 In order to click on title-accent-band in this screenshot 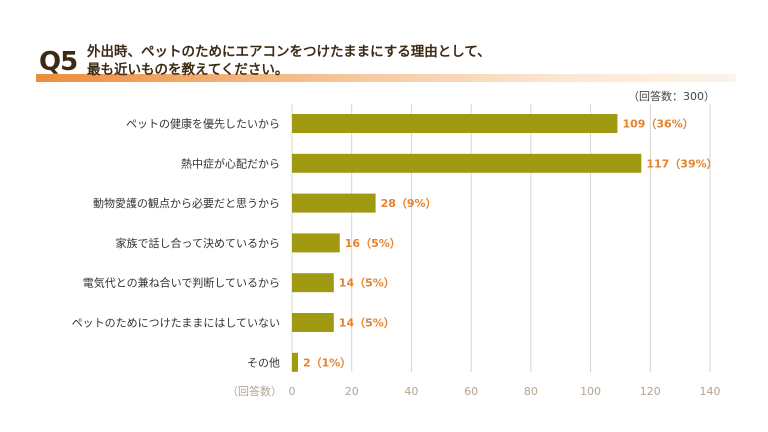, I will do `click(386, 78)`.